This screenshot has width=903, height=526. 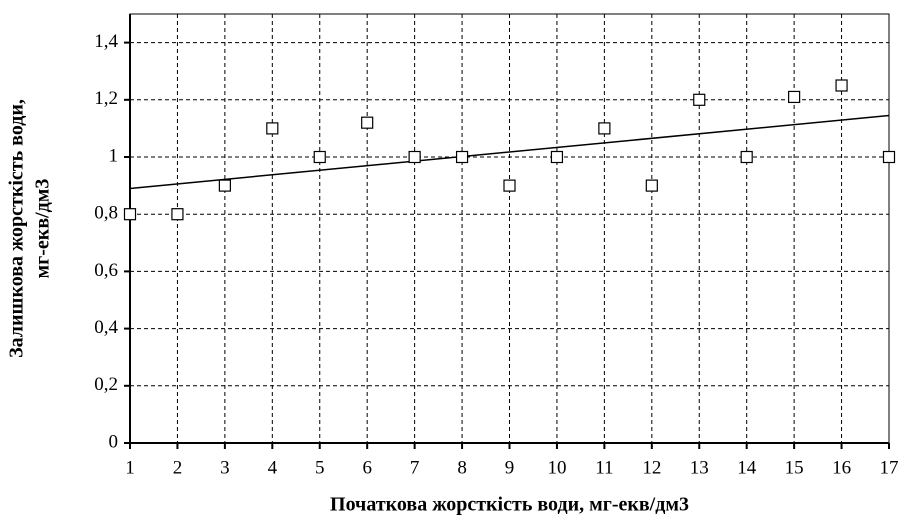 I want to click on y-tick-label: 1,2, so click(x=106, y=98).